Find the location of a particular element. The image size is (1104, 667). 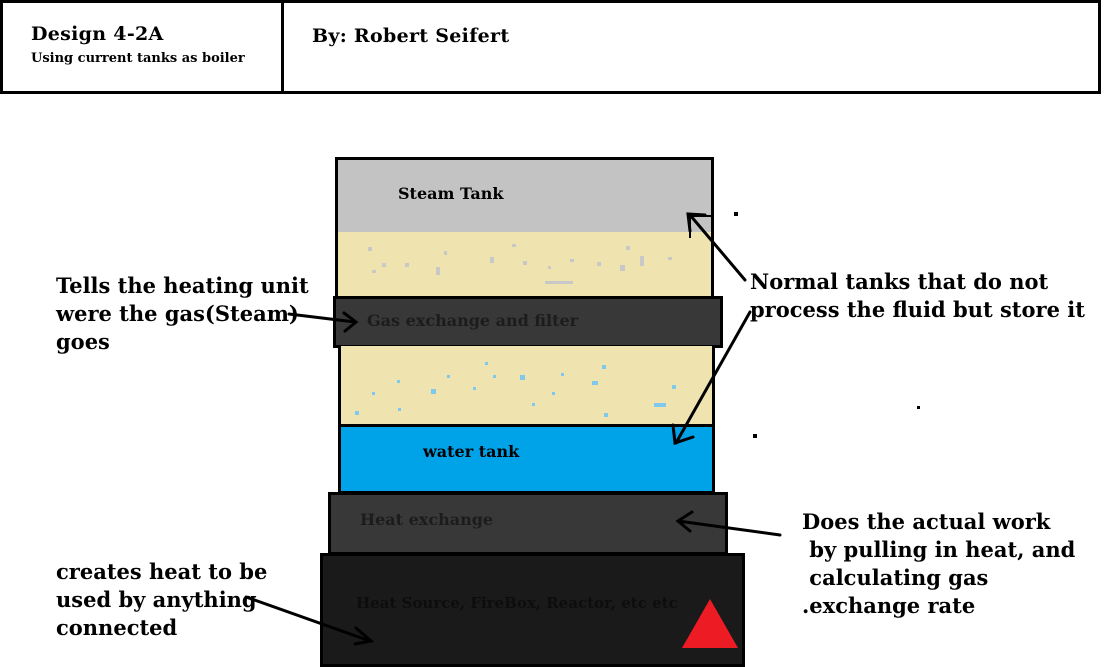

note-line: used by anything is located at coordinates (156, 599).